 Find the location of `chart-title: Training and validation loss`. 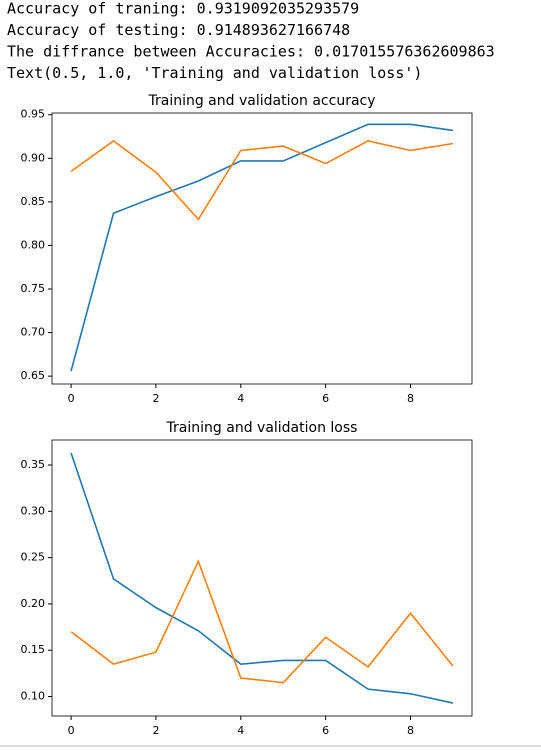

chart-title: Training and validation loss is located at coordinates (262, 428).